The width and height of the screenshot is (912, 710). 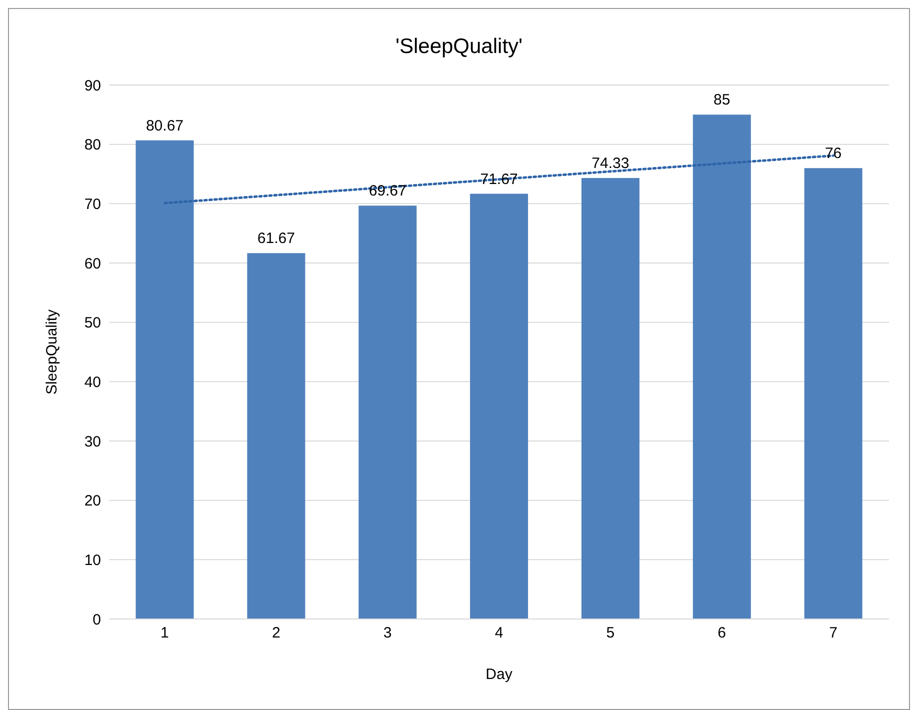 I want to click on y-tick-label: 10, so click(x=92, y=560).